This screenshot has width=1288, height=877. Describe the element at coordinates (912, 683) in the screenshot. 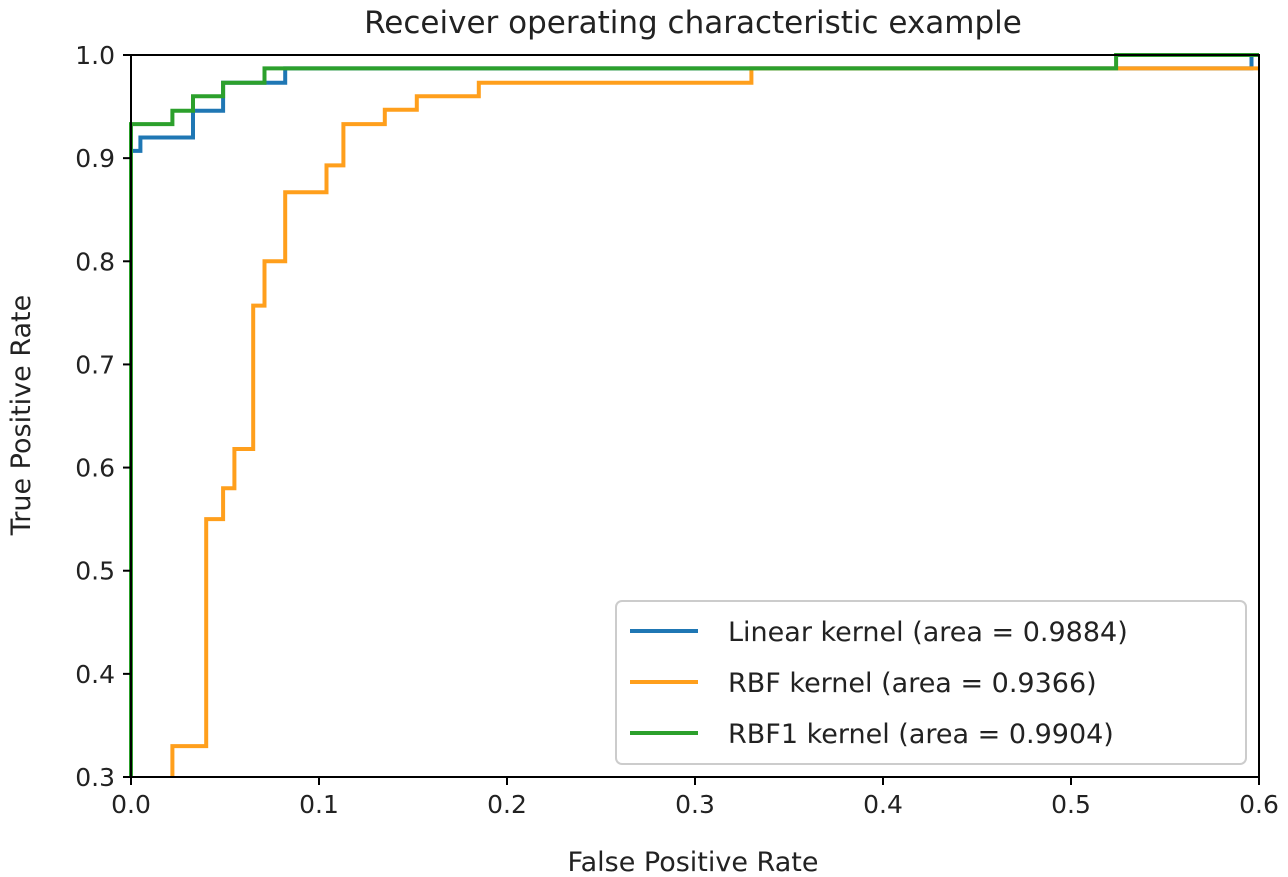

I see `legend-label-2: RBF kernel (area = 0.9366)` at that location.